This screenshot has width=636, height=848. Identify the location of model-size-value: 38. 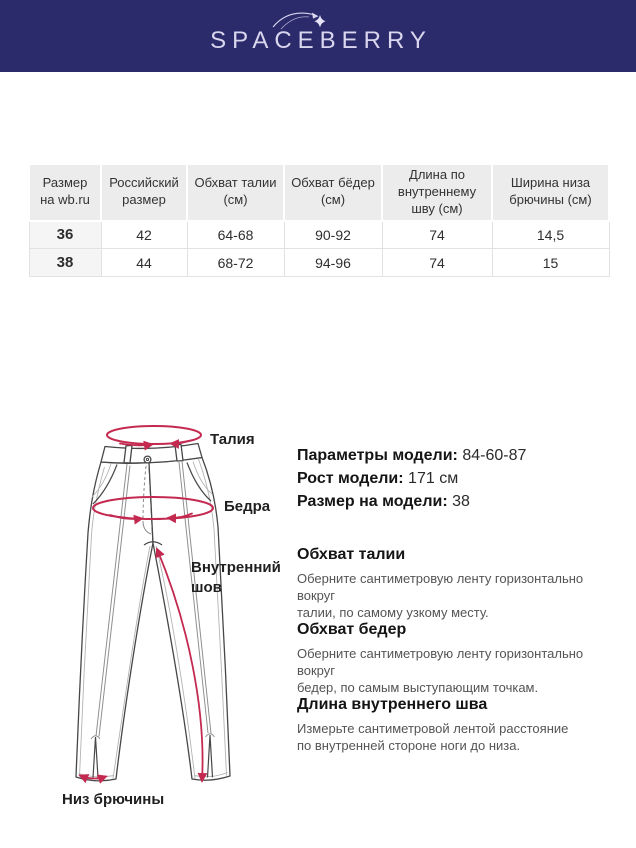
(461, 501).